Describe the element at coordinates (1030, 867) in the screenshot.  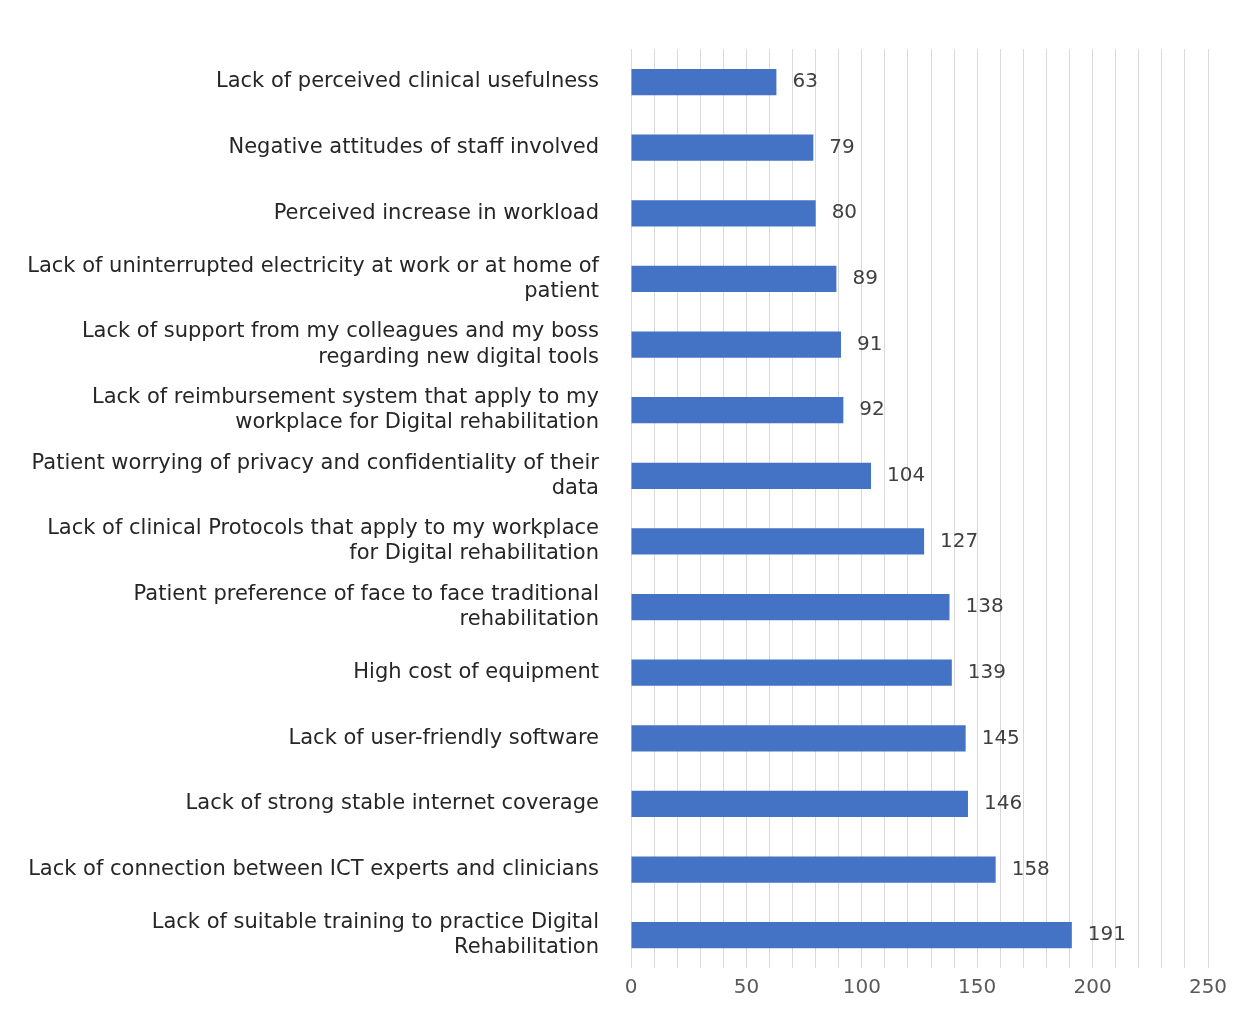
I see `data-label: 158` at that location.